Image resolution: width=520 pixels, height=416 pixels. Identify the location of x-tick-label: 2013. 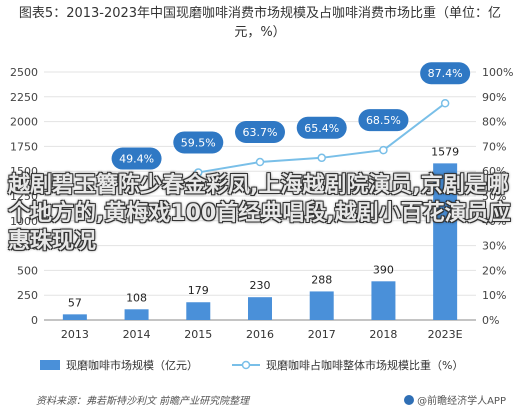
(75, 334).